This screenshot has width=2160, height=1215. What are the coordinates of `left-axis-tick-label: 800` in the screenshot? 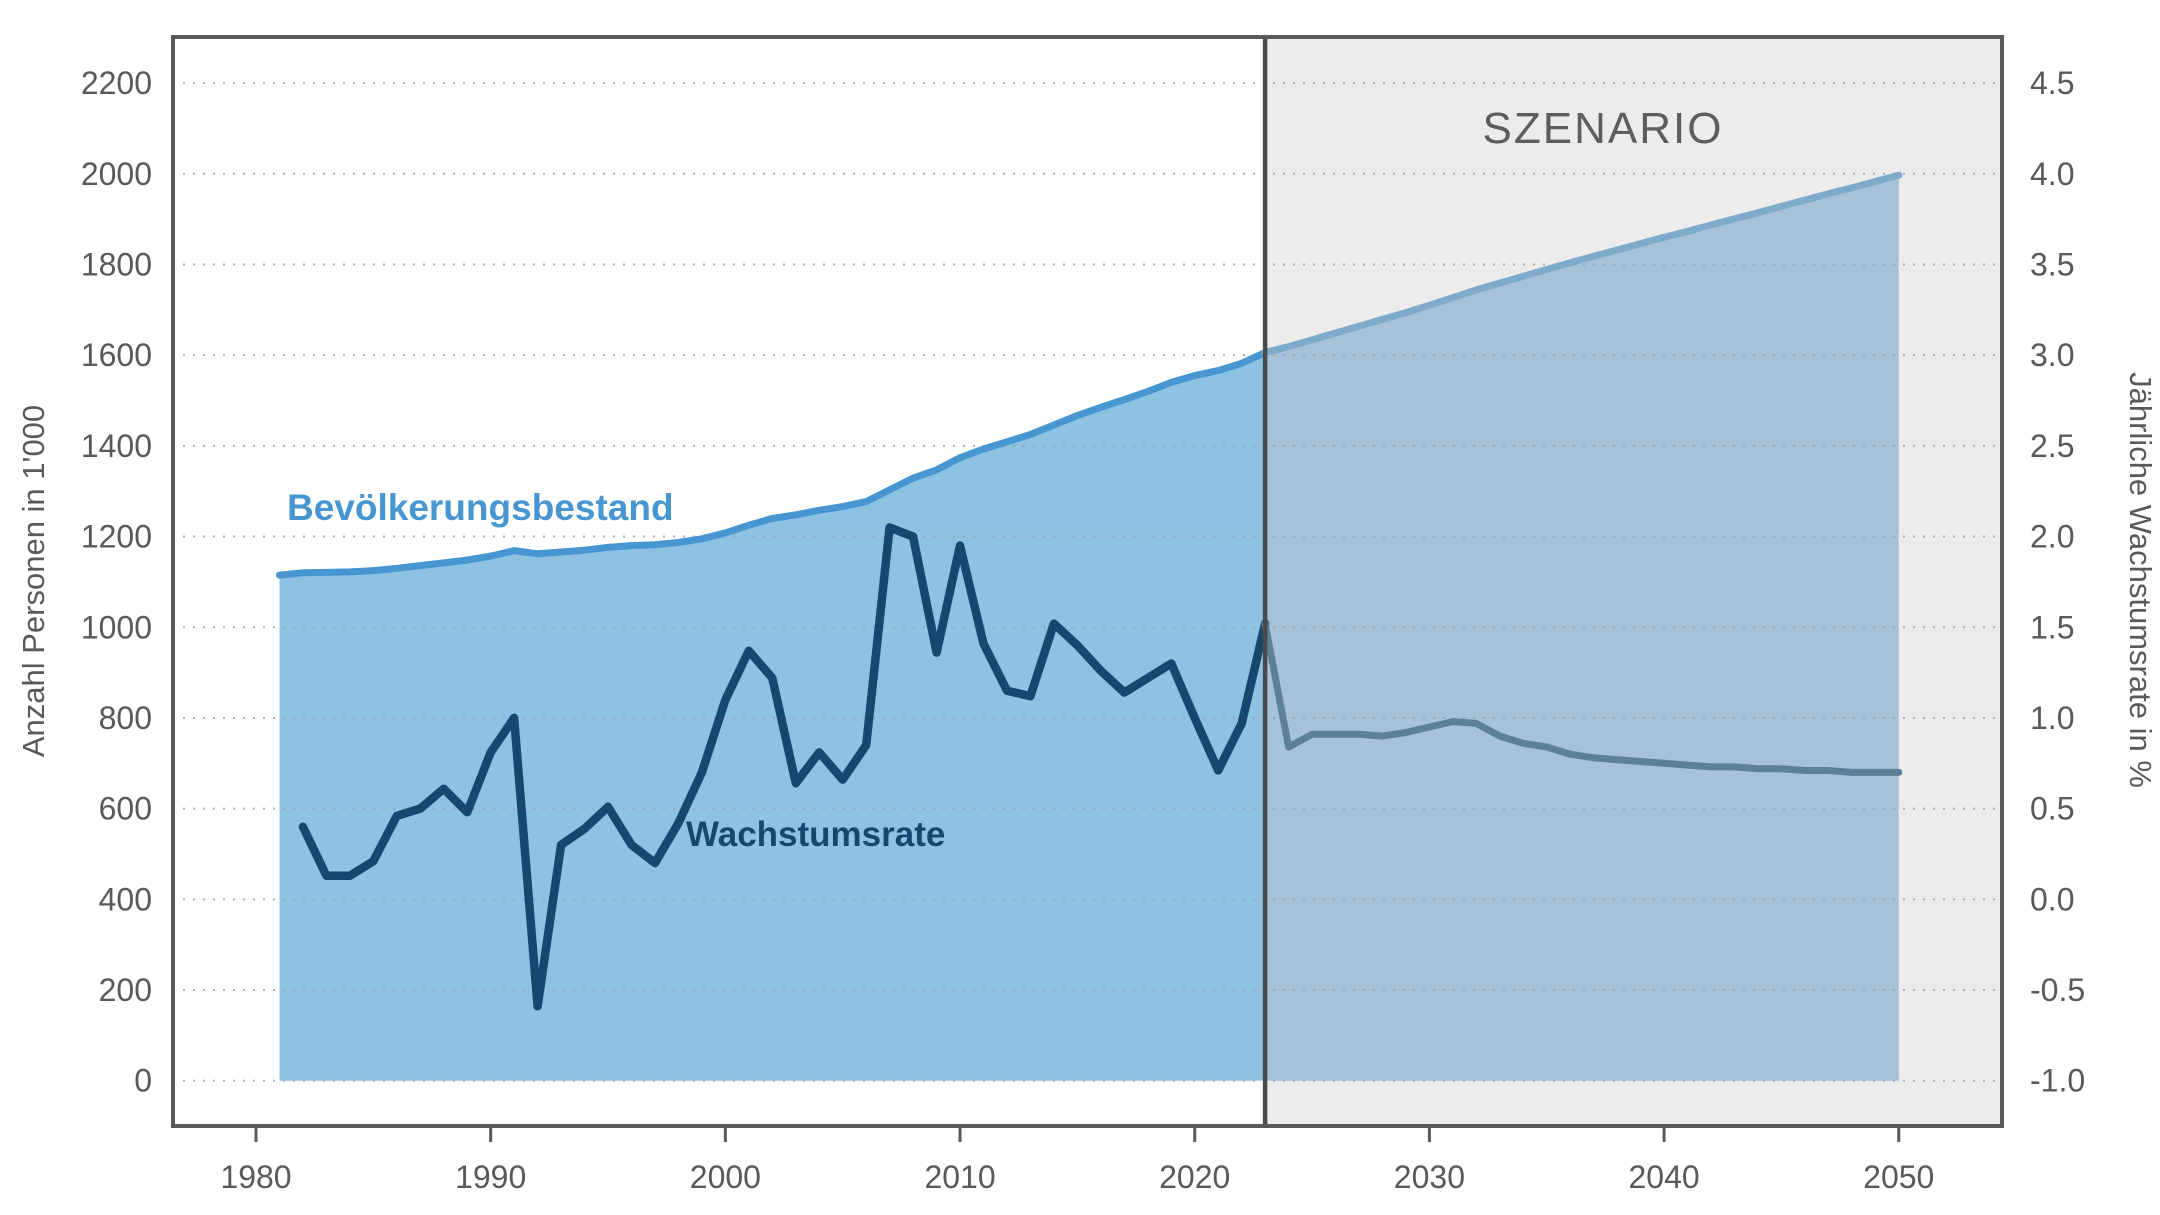 It's located at (125, 718).